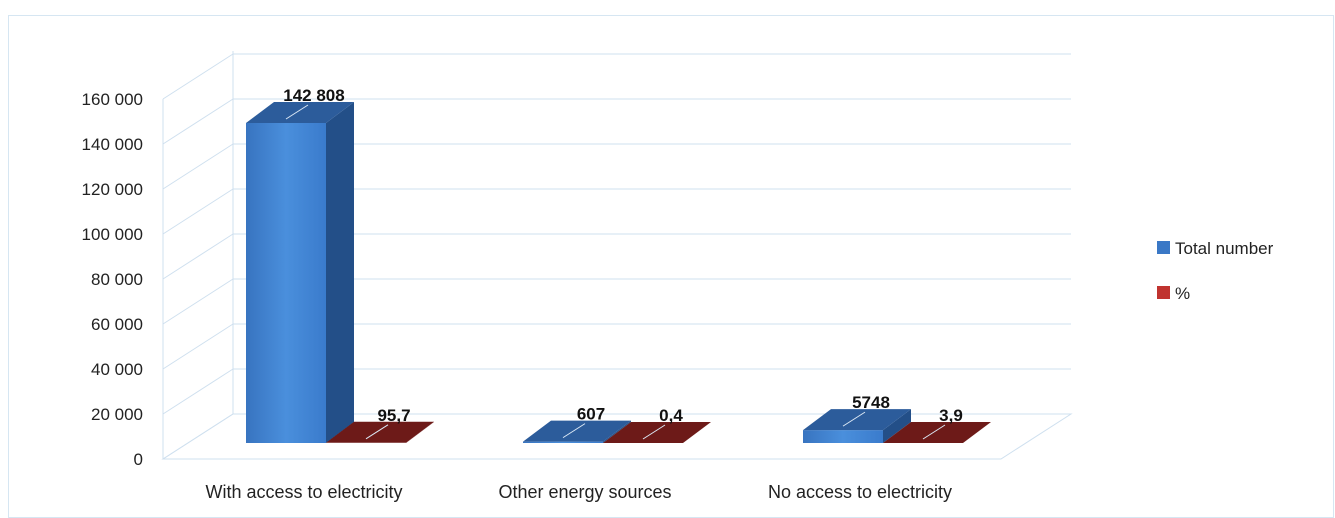 The height and width of the screenshot is (518, 1335). What do you see at coordinates (112, 144) in the screenshot?
I see `y-tick-label: 140 000` at bounding box center [112, 144].